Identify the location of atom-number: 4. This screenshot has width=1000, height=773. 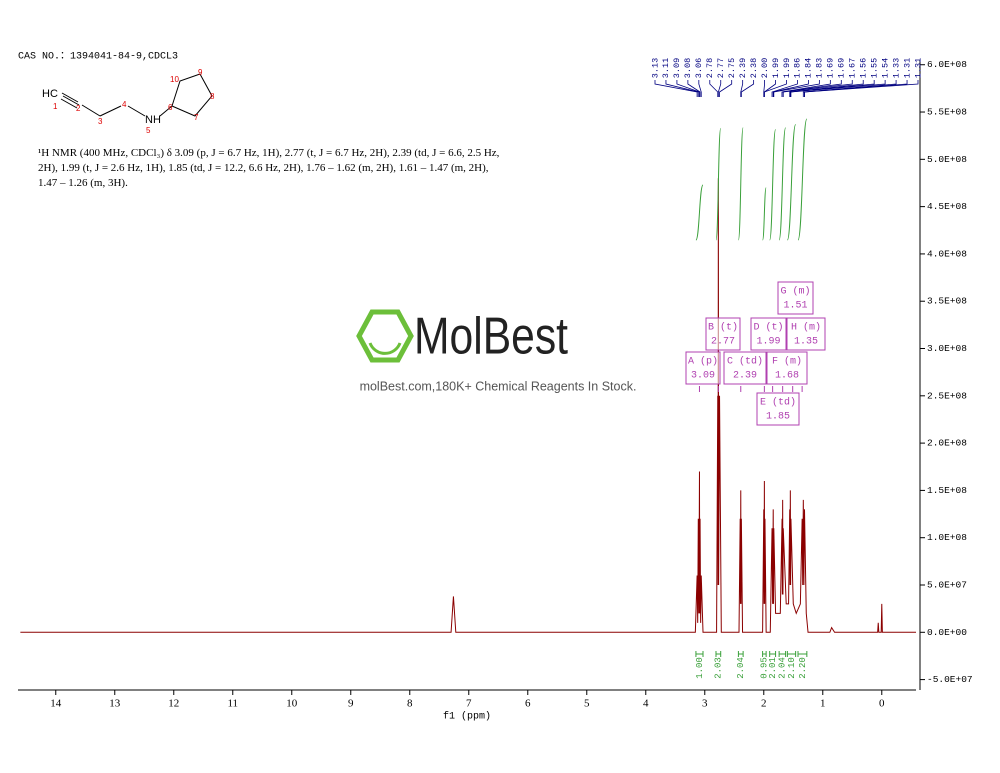
(124, 104).